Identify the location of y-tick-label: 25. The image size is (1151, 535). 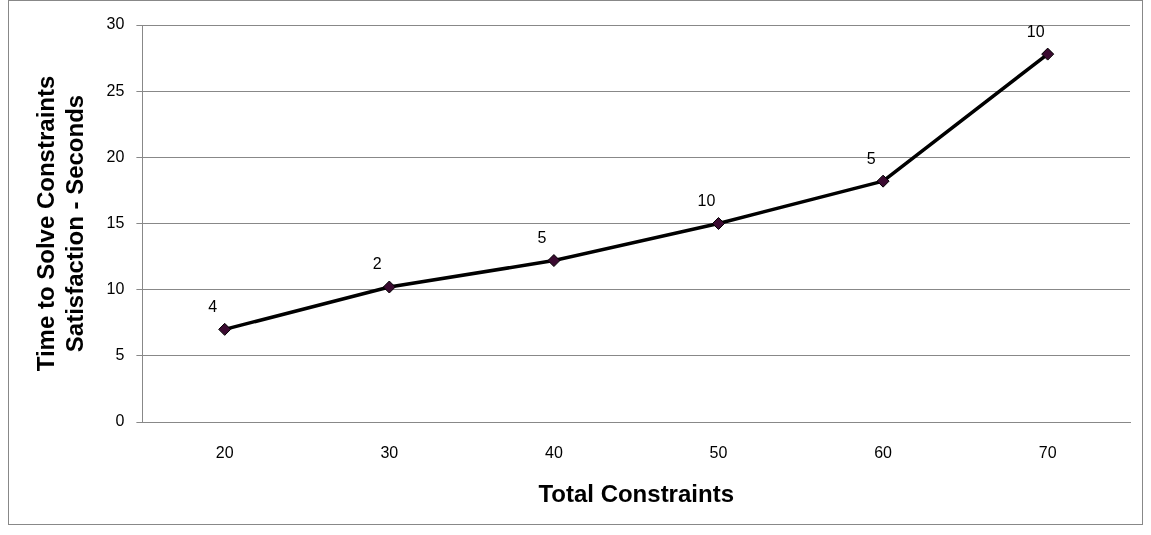
(115, 90).